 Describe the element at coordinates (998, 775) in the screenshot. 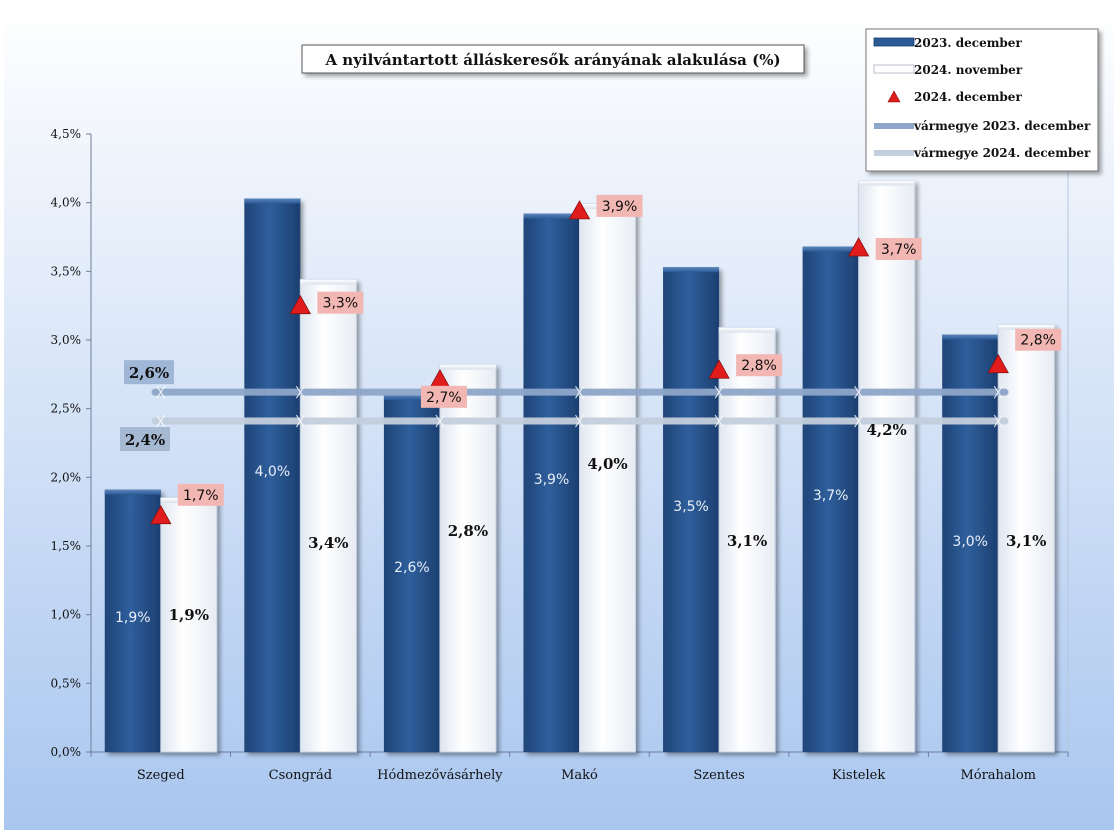

I see `x-category-label: Mórahalom` at that location.